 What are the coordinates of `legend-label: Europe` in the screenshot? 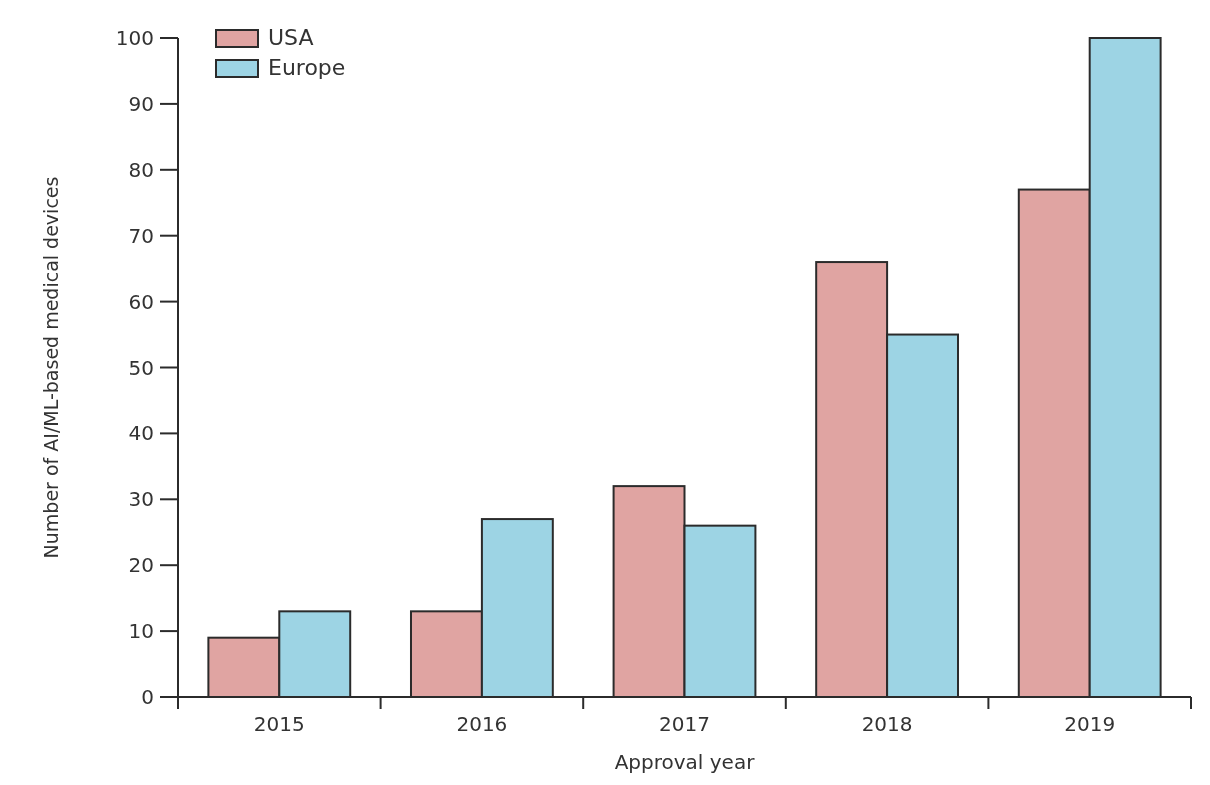 It's located at (307, 67).